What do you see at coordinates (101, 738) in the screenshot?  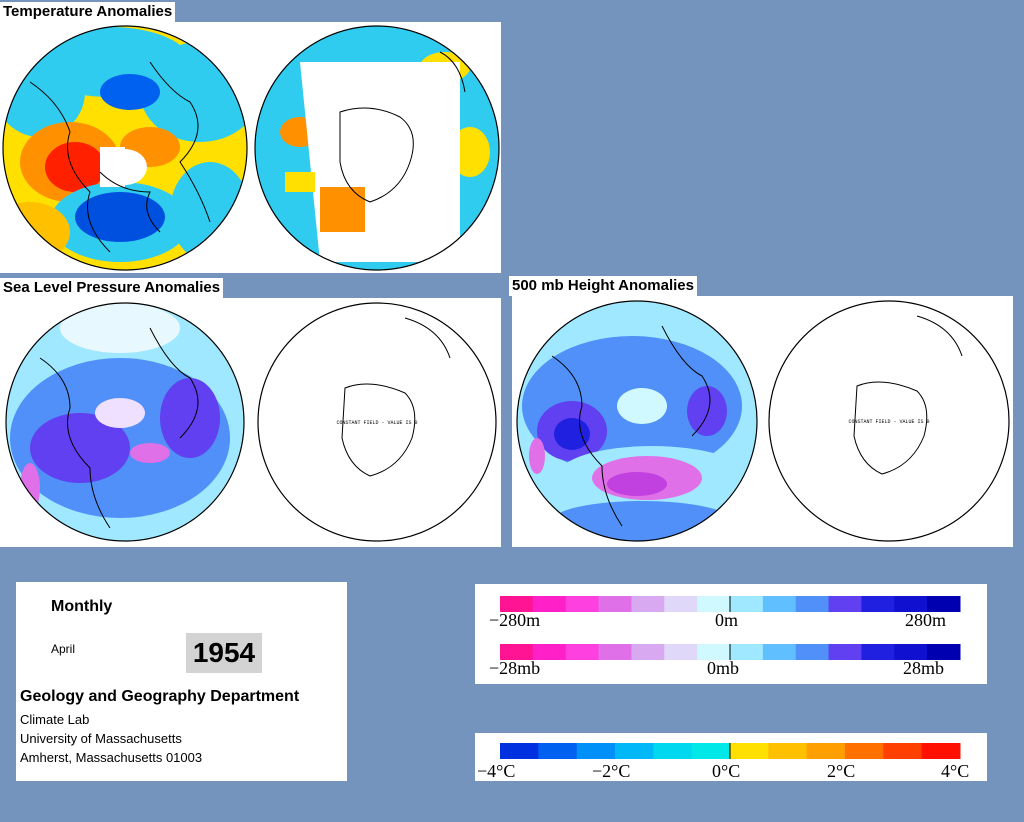 I see `university-label: University of Massachusetts` at bounding box center [101, 738].